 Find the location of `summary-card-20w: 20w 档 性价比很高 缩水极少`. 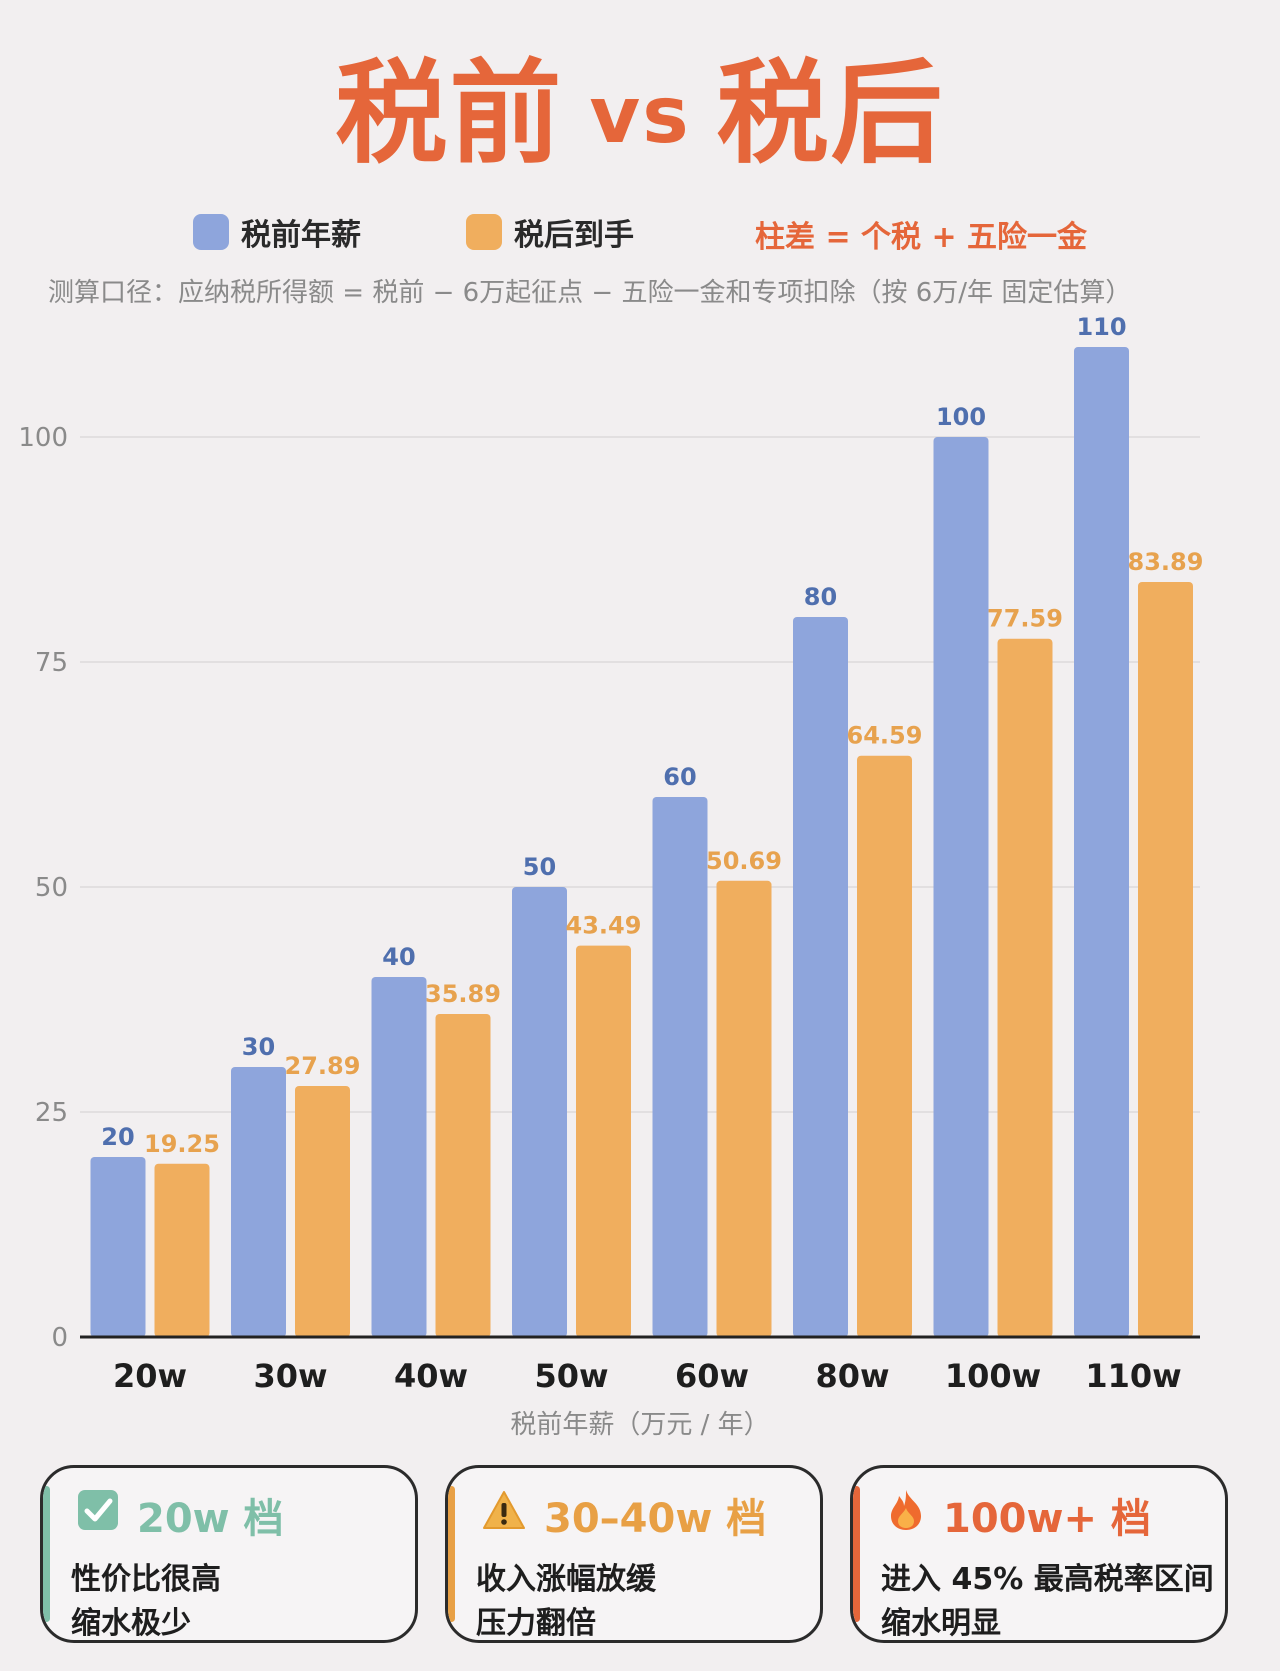

summary-card-20w: 20w 档 性价比很高 缩水极少 is located at coordinates (229, 1554).